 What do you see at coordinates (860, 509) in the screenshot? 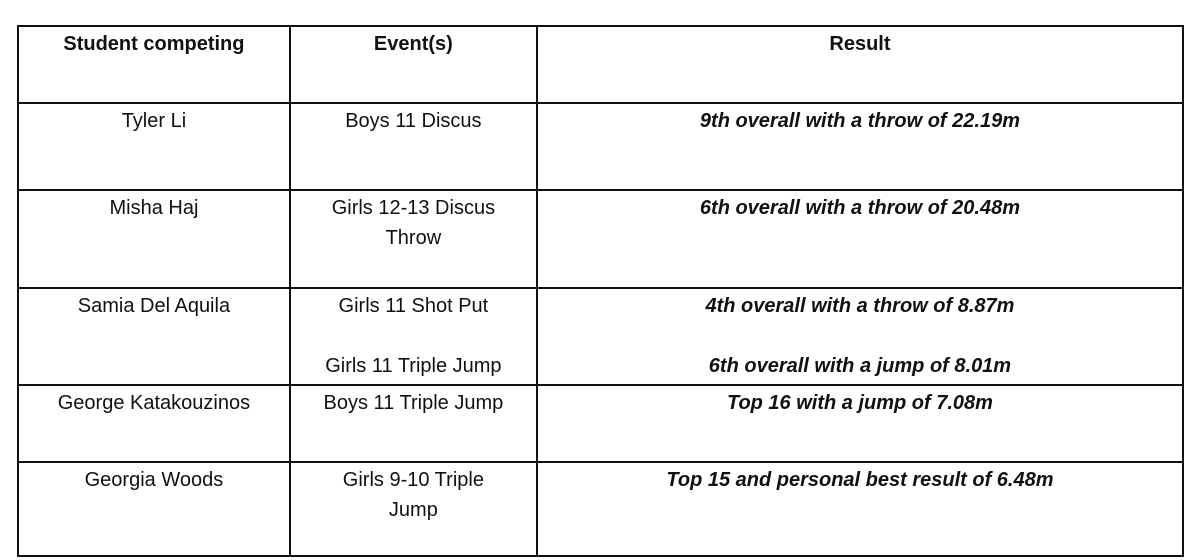
I see `result-cell: Top 15 and personal best result of 6.48m` at bounding box center [860, 509].